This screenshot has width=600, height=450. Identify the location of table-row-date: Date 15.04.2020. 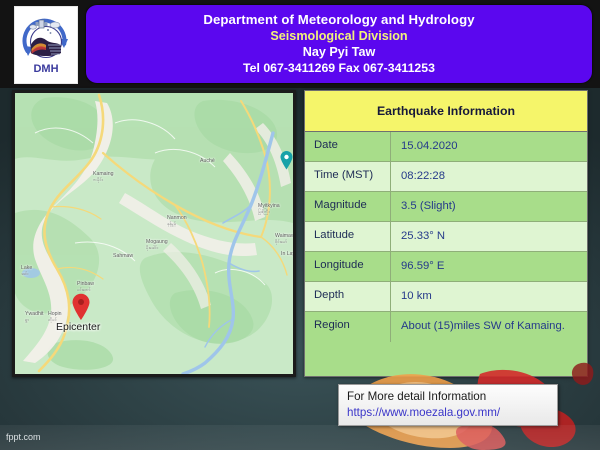
(446, 147).